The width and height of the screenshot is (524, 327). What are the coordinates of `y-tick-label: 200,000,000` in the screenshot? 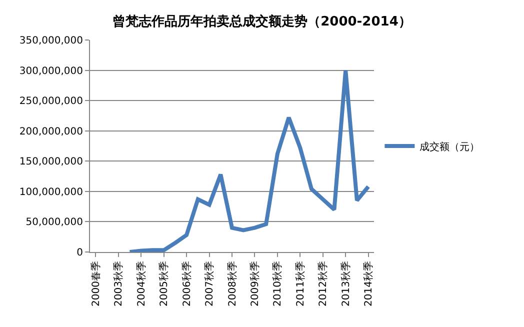 It's located at (51, 132).